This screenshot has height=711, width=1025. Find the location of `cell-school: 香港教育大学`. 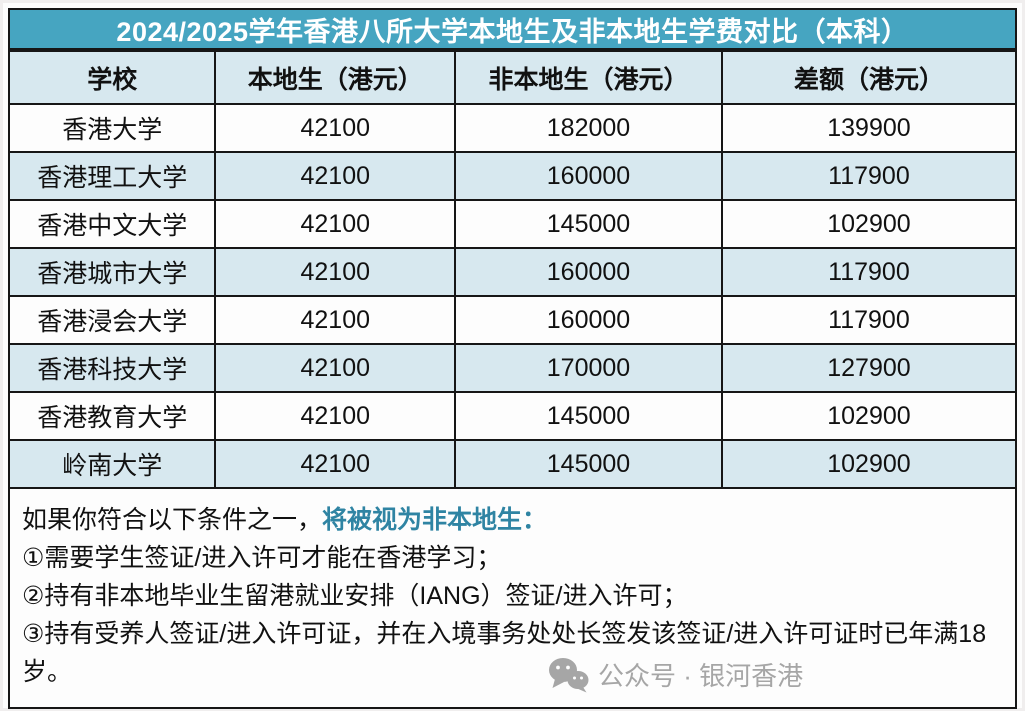

cell-school: 香港教育大学 is located at coordinates (112, 416).